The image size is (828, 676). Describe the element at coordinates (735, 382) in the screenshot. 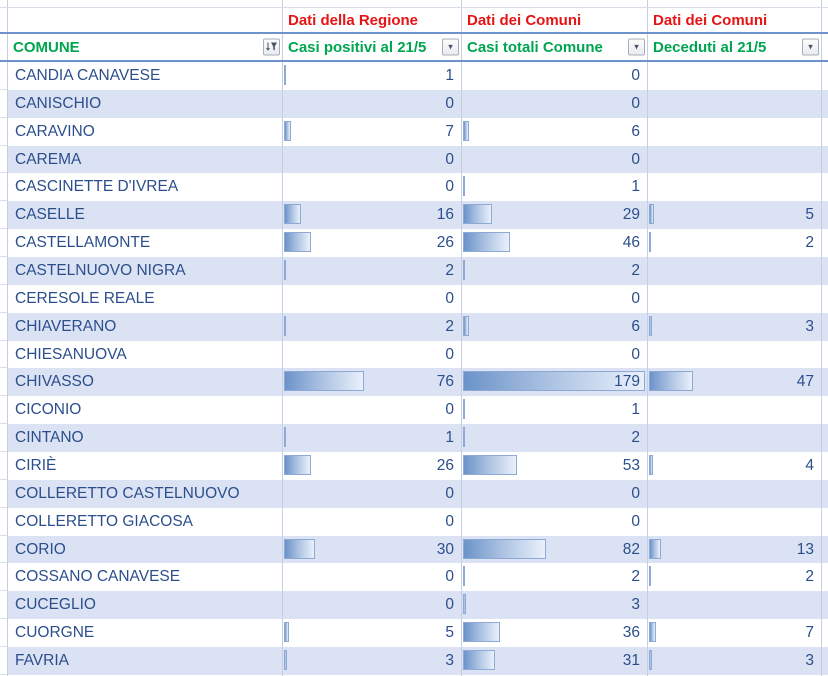

I see `deceduti-cell: 47` at that location.